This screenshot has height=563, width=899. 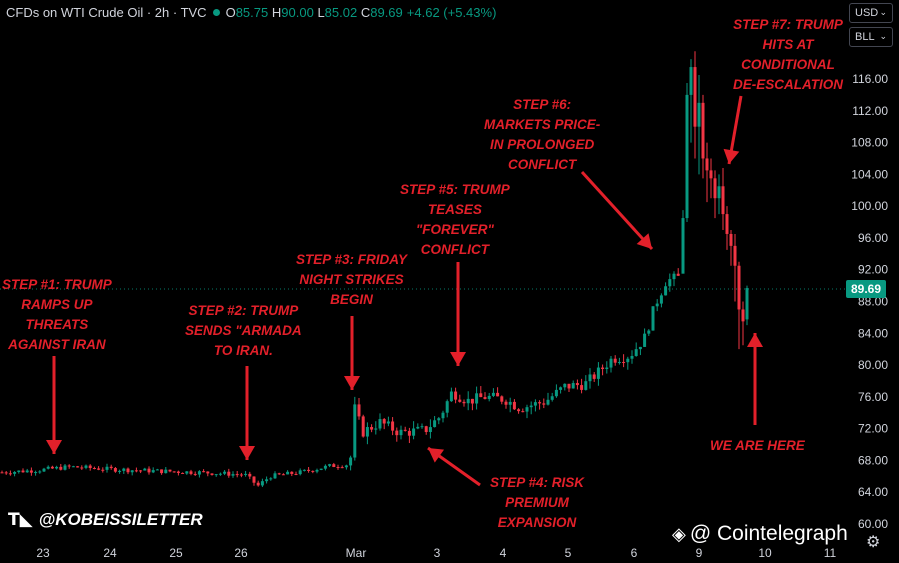 I want to click on x-tick-label: Mar, so click(x=356, y=553).